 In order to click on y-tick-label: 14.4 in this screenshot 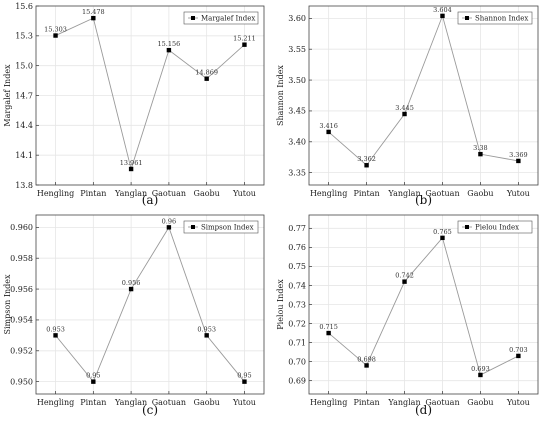, I will do `click(24, 125)`.